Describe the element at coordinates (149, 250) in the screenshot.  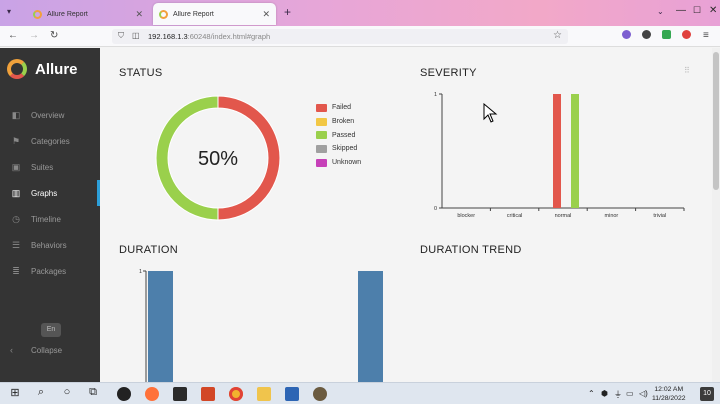
I see `duration-title: DURATION` at that location.